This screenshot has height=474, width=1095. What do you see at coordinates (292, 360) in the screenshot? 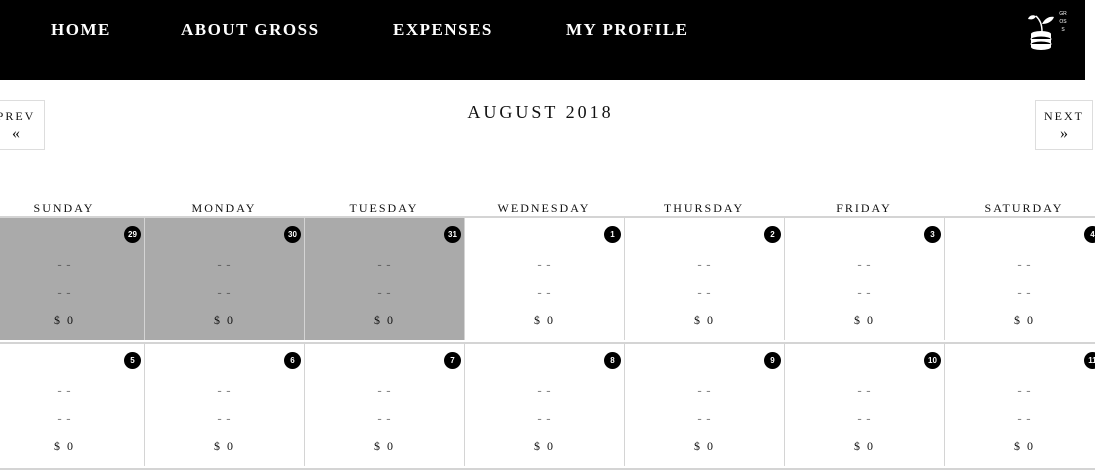
I see `day-number-badge: 6` at bounding box center [292, 360].